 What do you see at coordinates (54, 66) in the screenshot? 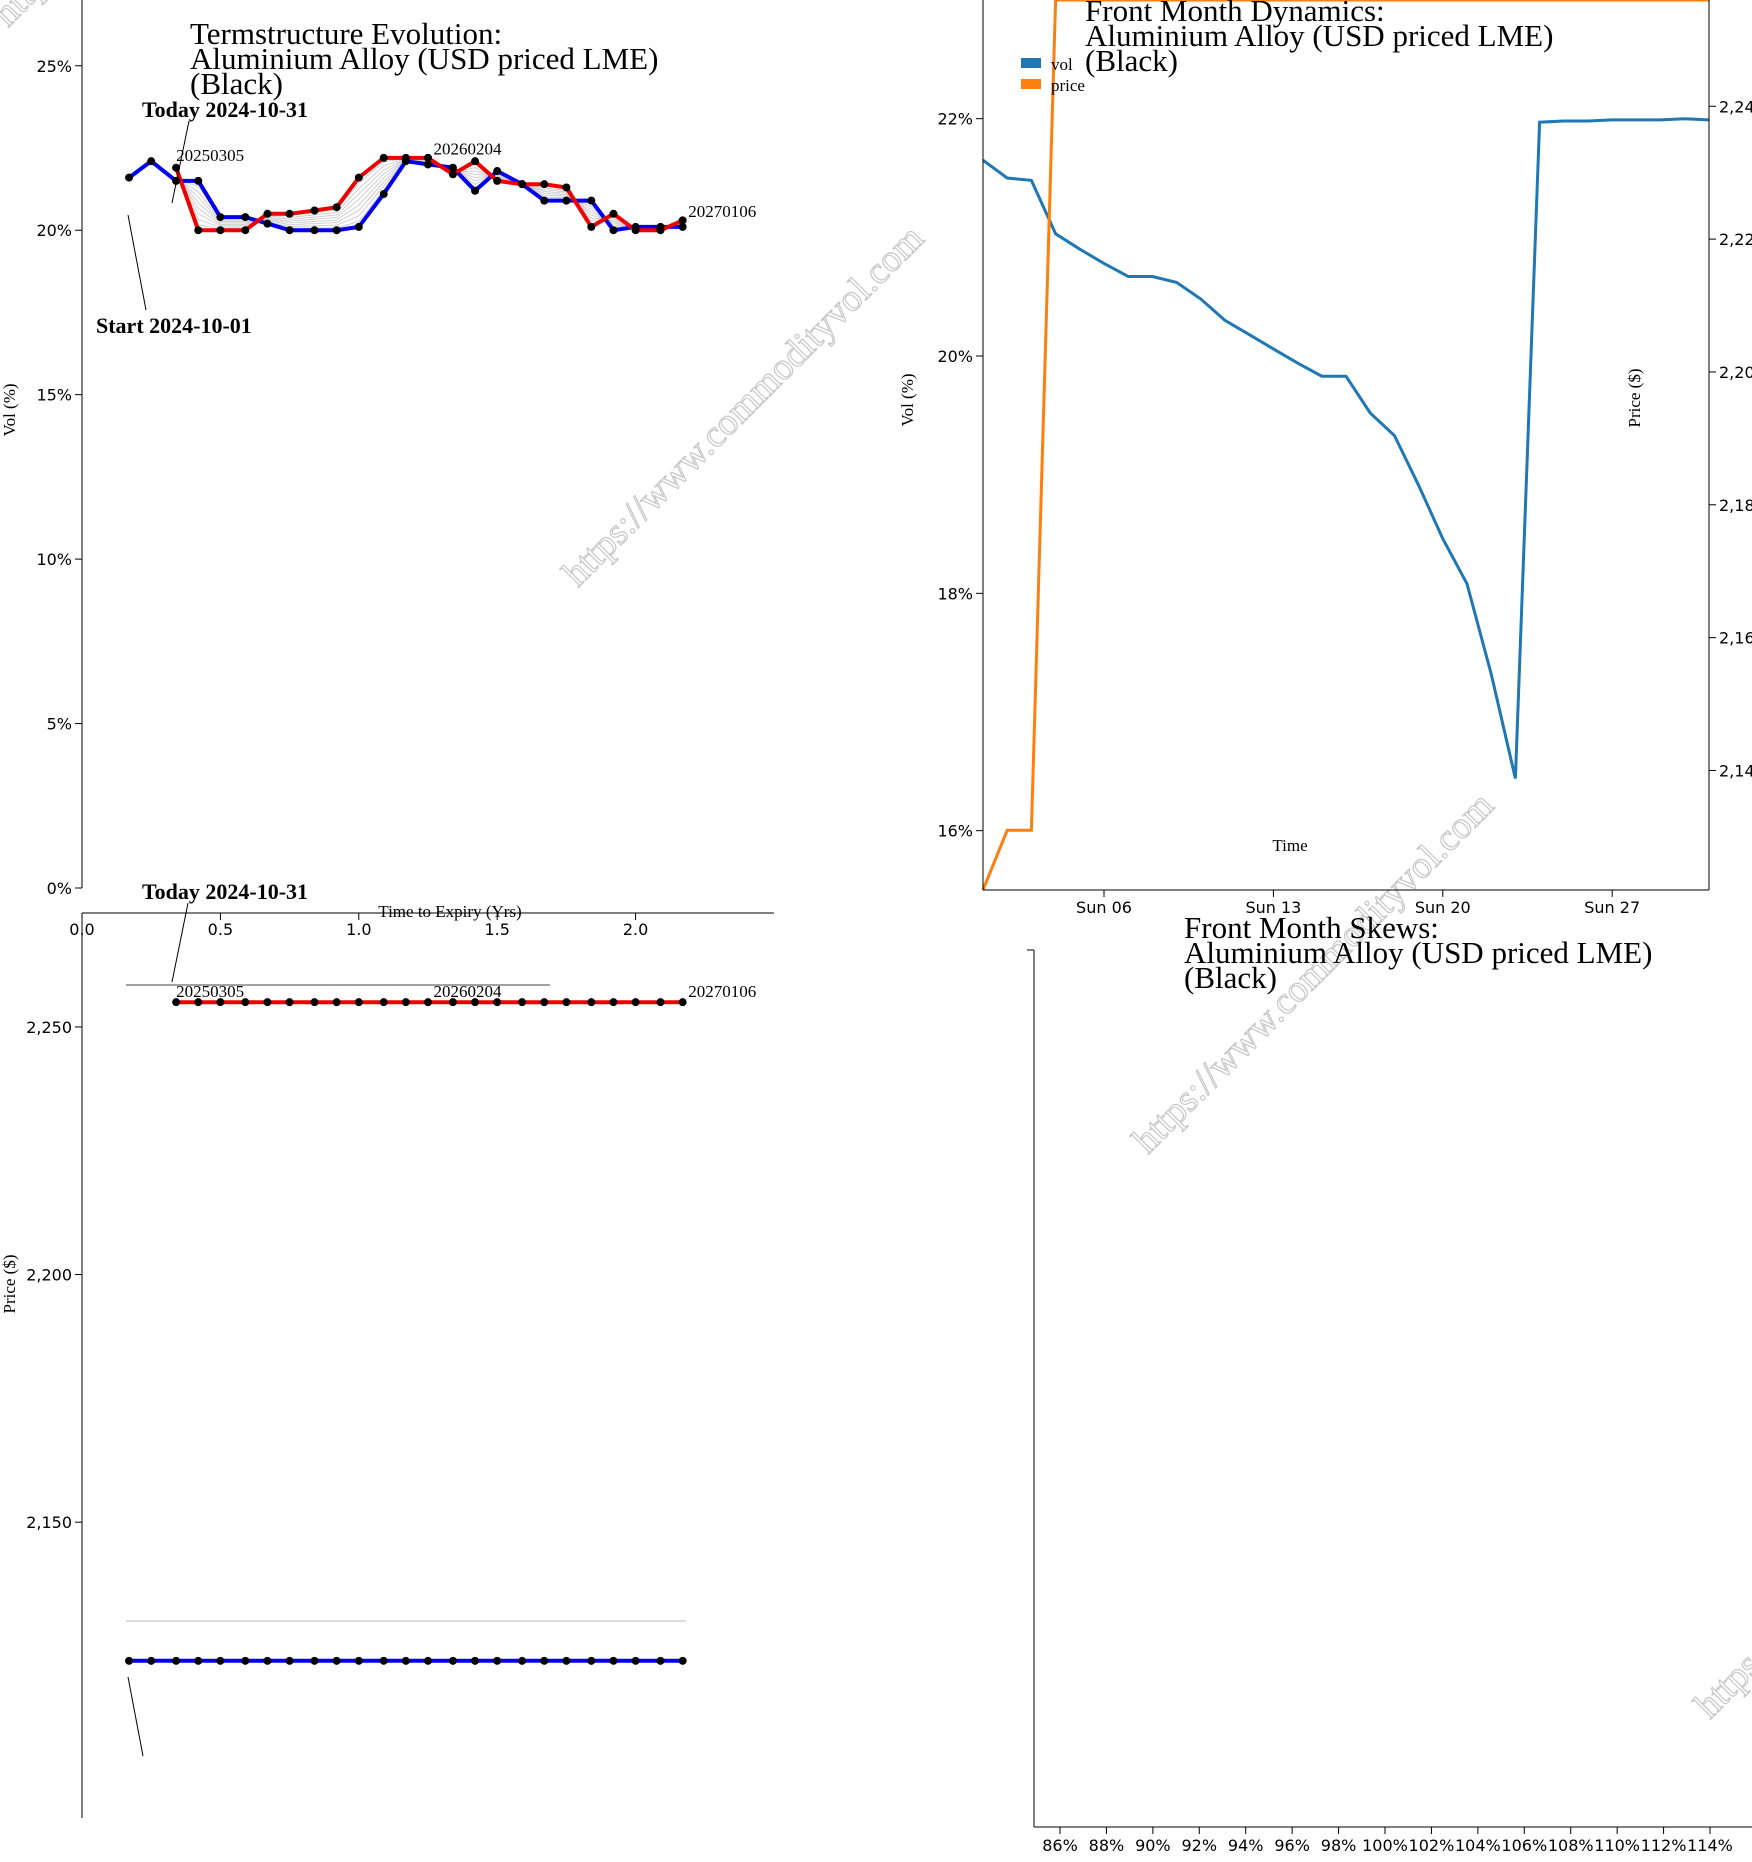
I see `y-tick-label: 25%` at bounding box center [54, 66].